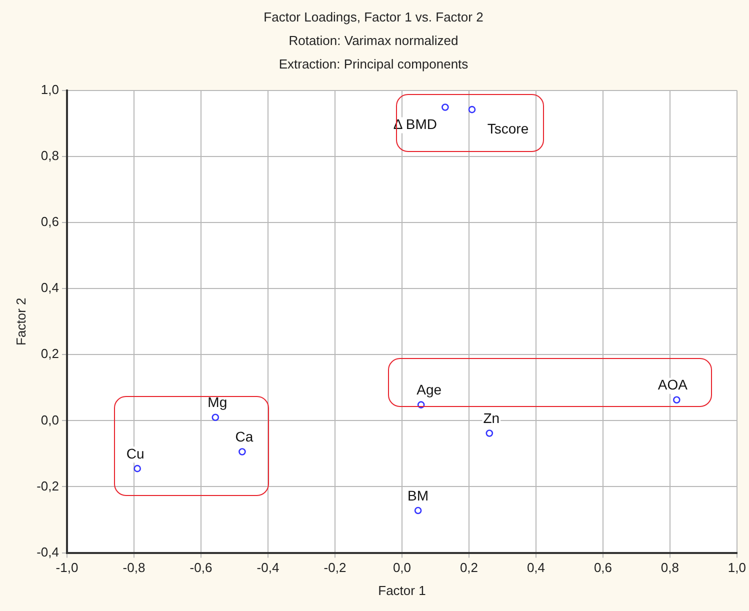  What do you see at coordinates (418, 495) in the screenshot?
I see `annotation: BM` at bounding box center [418, 495].